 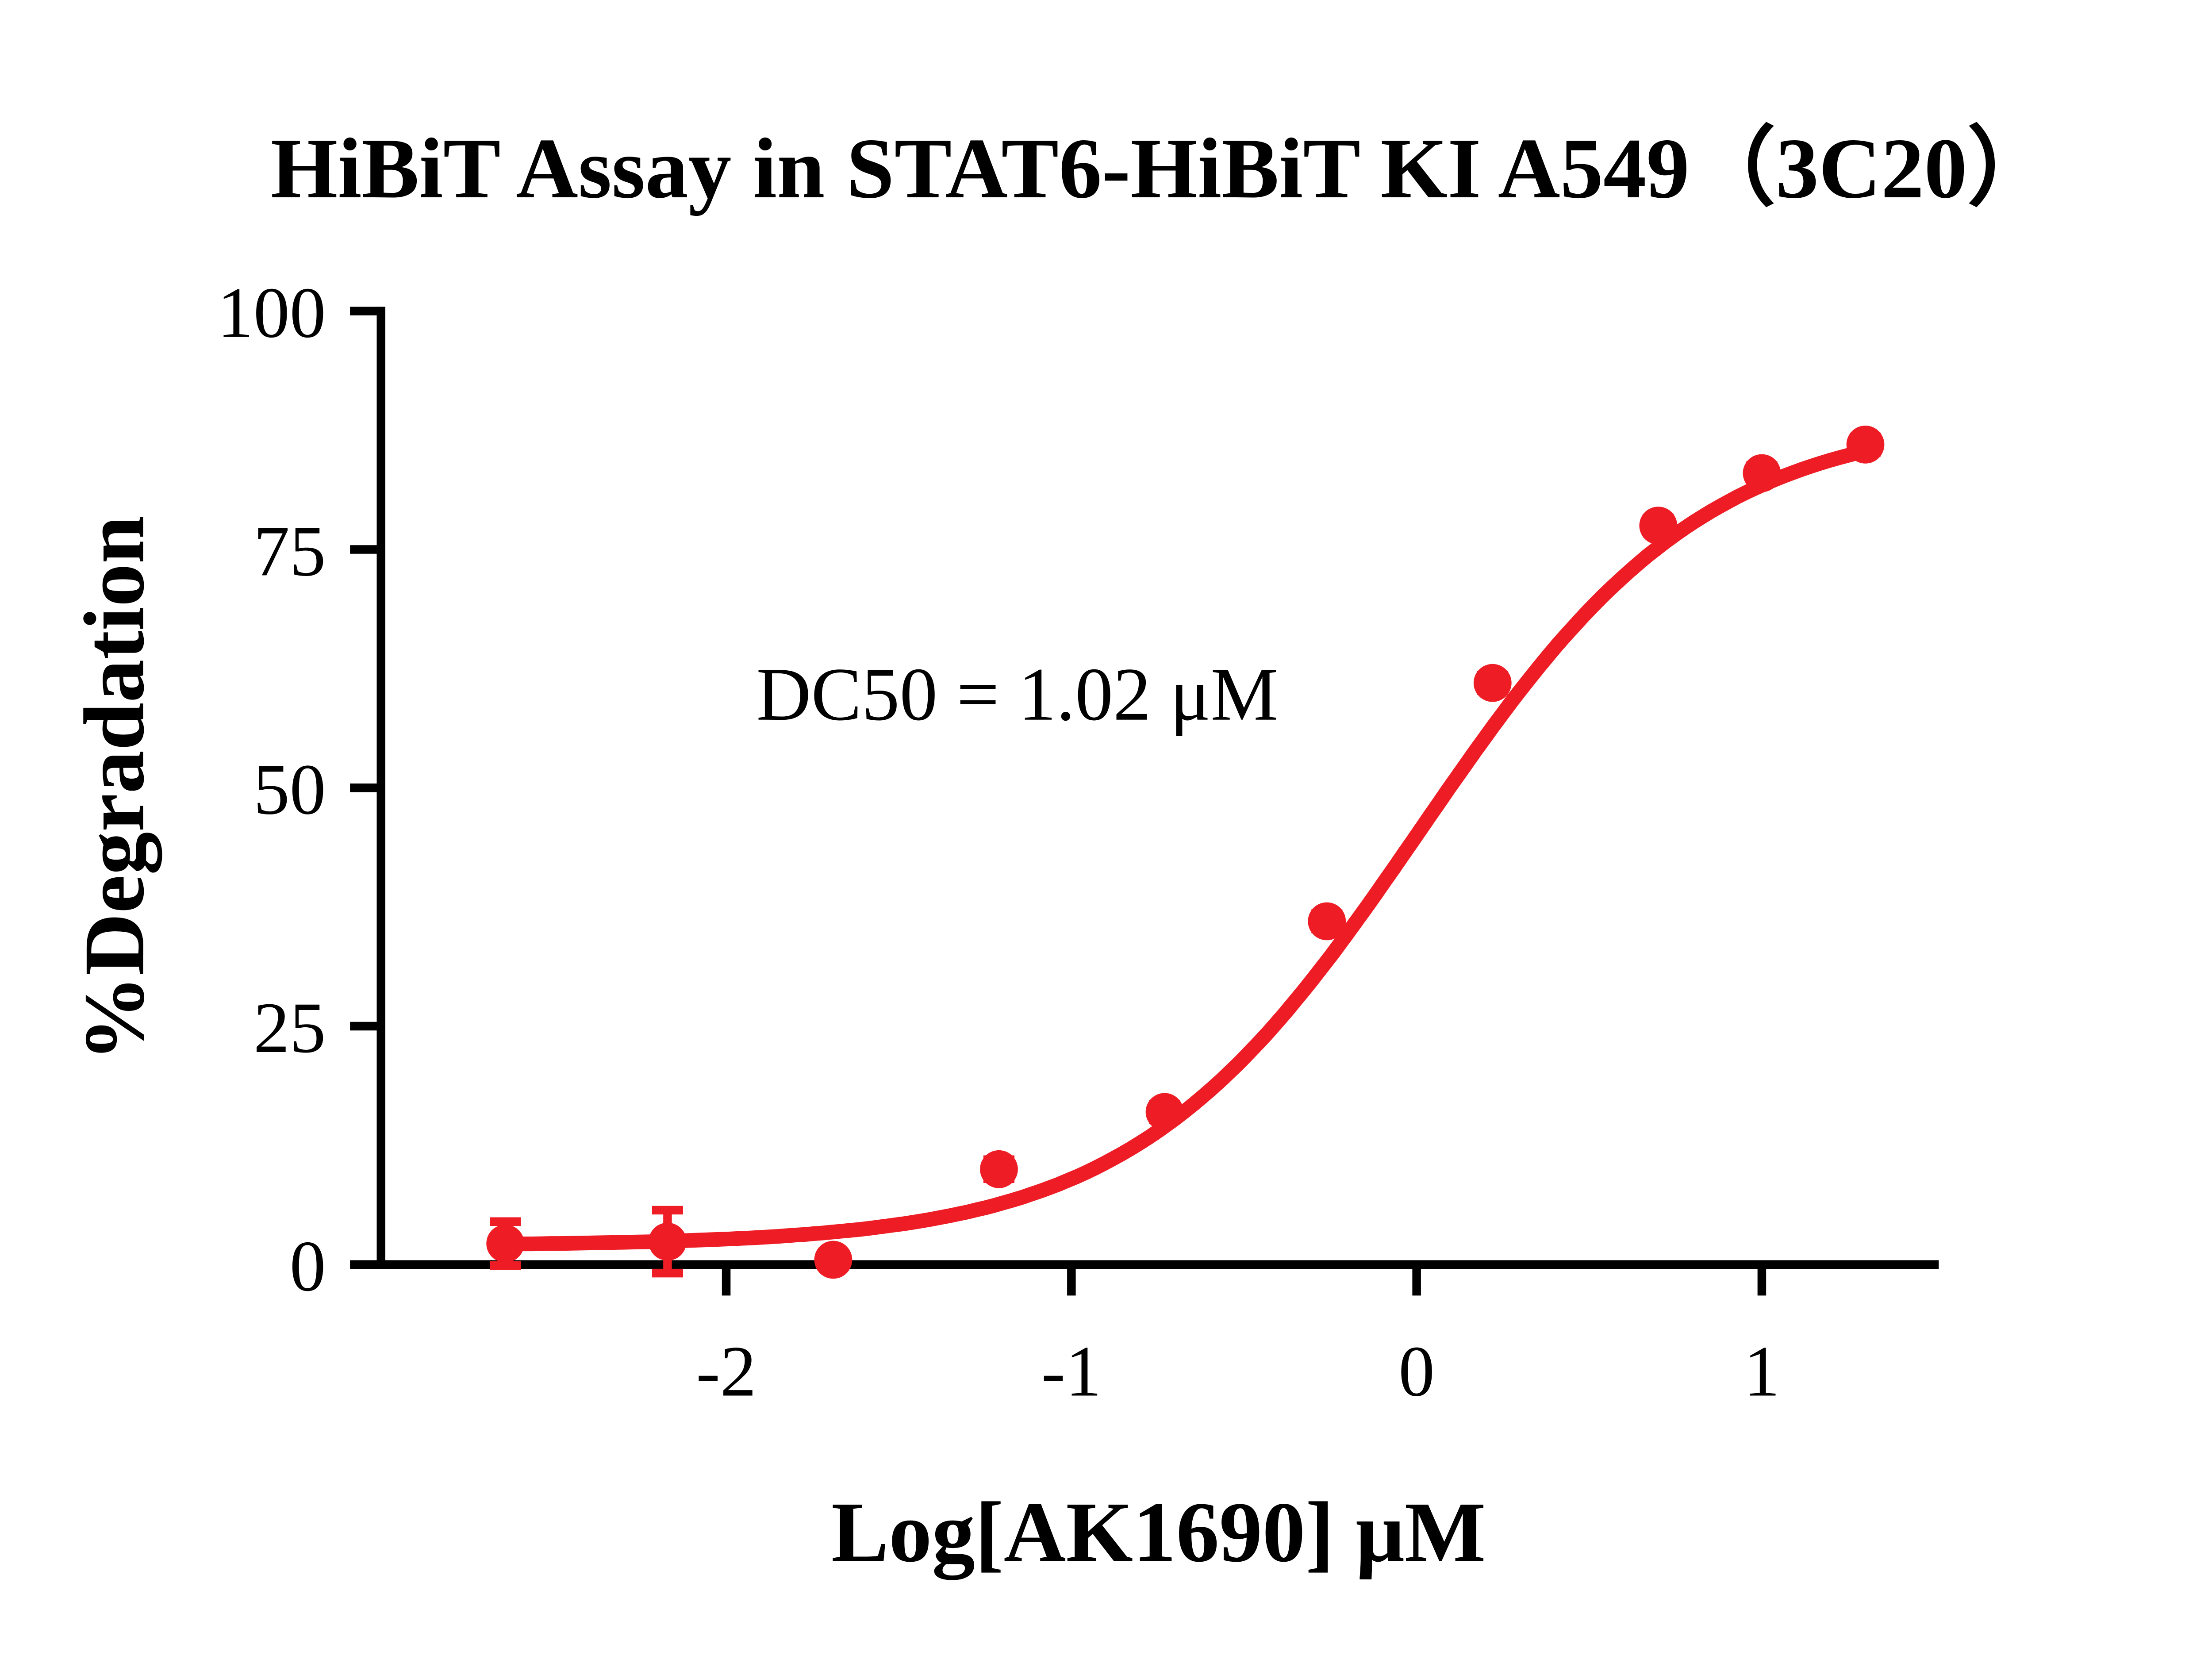 I want to click on y-tick-label: 25, so click(x=290, y=1028).